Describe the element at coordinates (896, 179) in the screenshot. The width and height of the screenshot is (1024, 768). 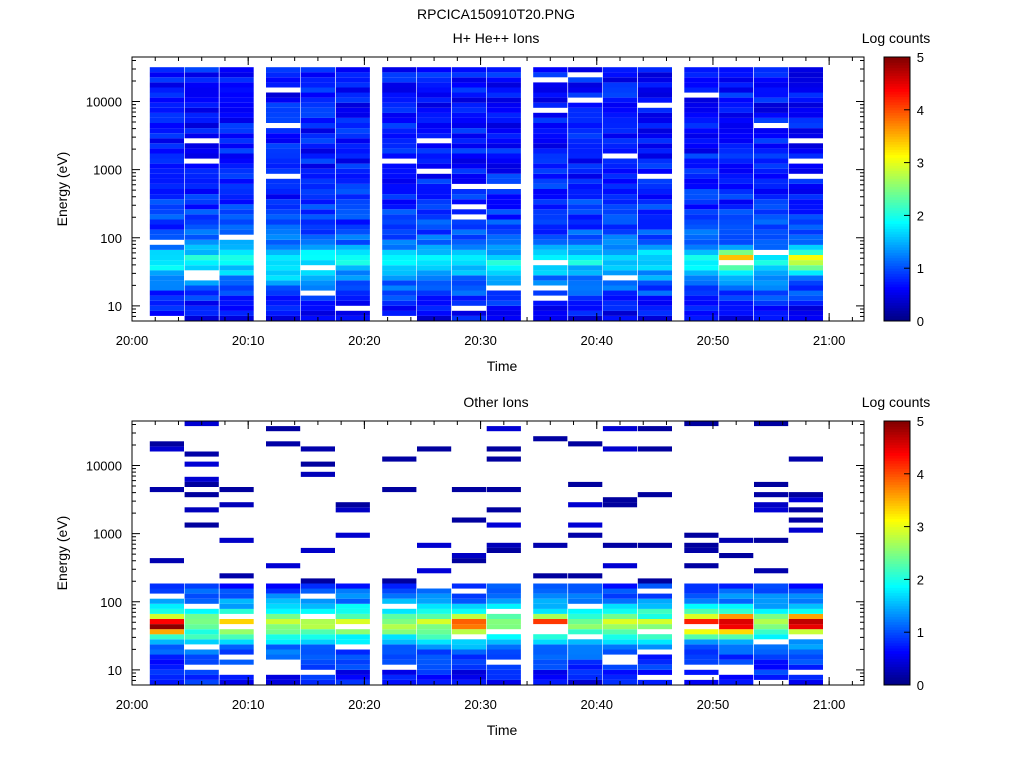
I see `colorbar: 0 1 2 3 4 5 Log counts` at that location.